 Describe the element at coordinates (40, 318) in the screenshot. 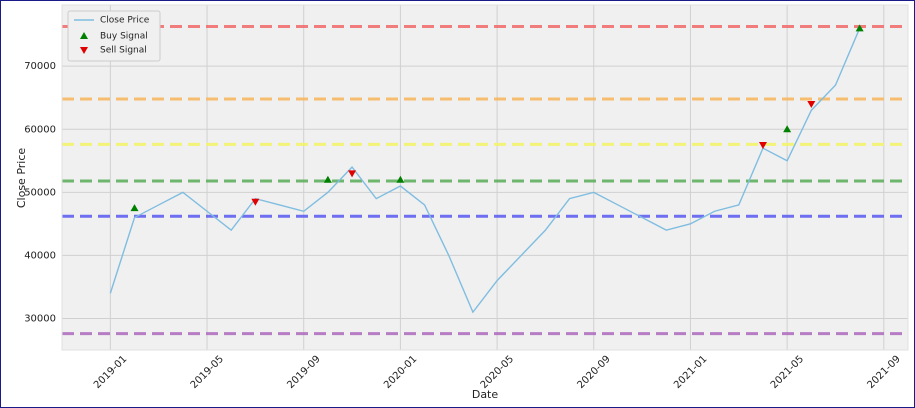

I see `y-tick-label: 30000` at that location.